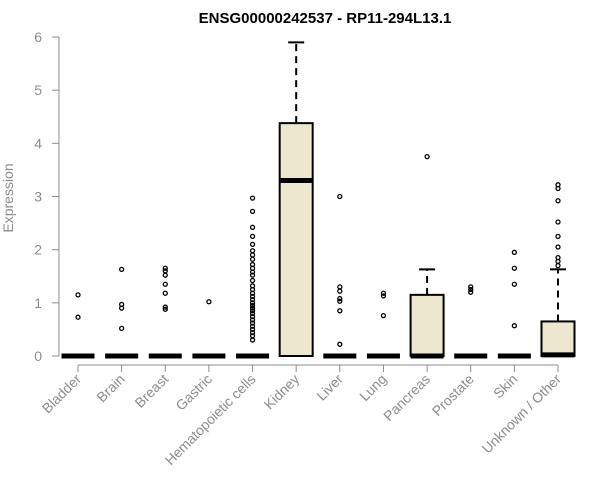 This screenshot has width=600, height=500. Describe the element at coordinates (62, 394) in the screenshot. I see `x-tick-label: Bladder` at that location.